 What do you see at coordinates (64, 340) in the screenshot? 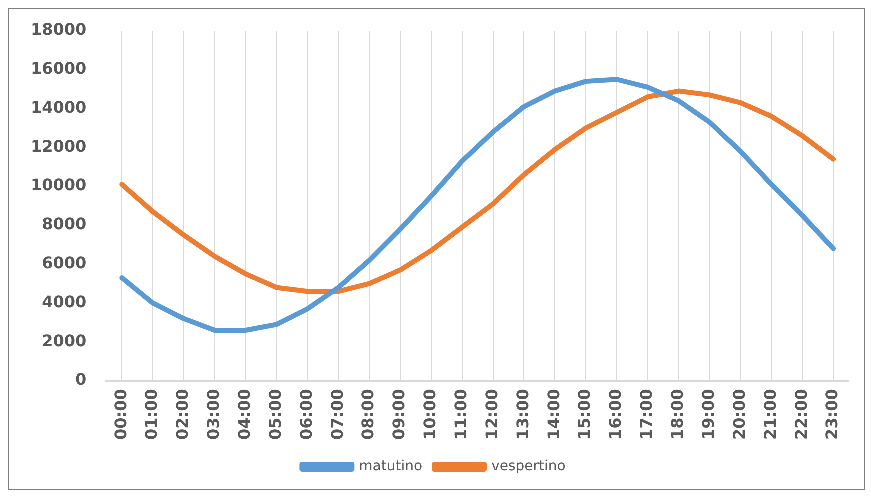
I see `y-tick-label: 2000` at bounding box center [64, 340].